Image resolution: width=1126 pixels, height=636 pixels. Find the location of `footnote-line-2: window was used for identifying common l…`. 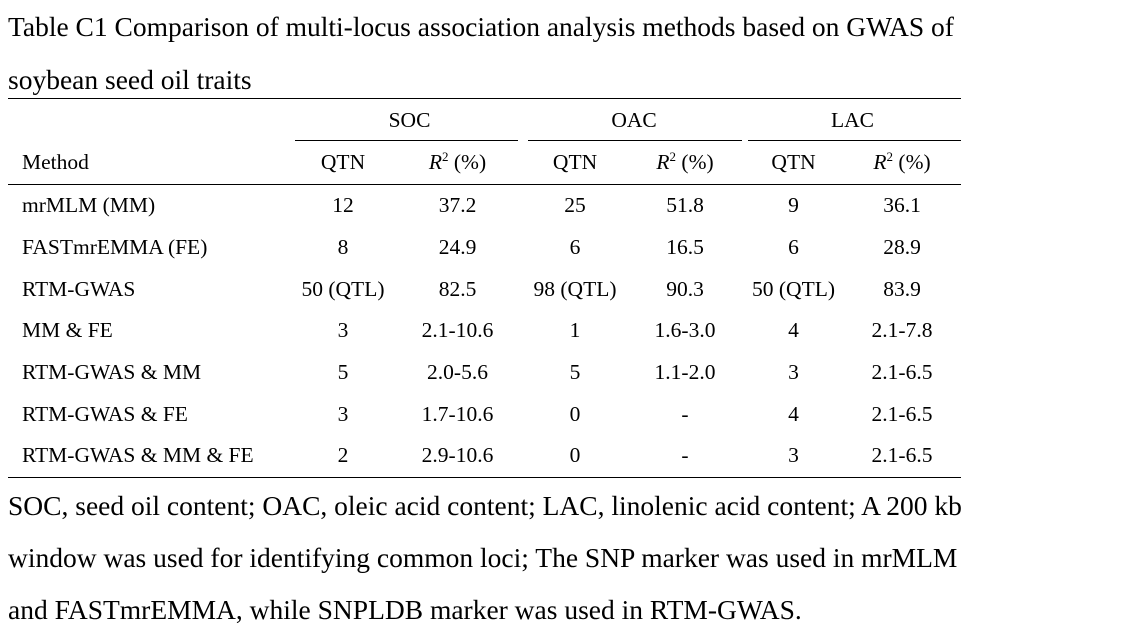

footnote-line-2: window was used for identifying common l… is located at coordinates (483, 557).